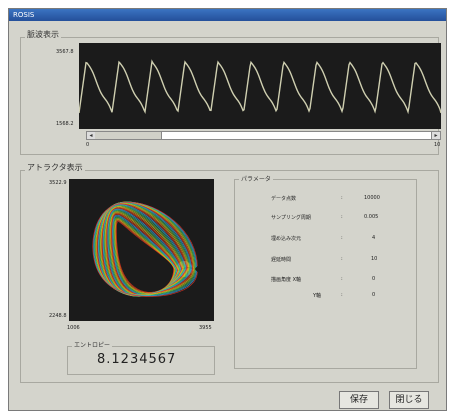  Describe the element at coordinates (43, 34) in the screenshot. I see `waveform-group-label: 脈波表示` at that location.